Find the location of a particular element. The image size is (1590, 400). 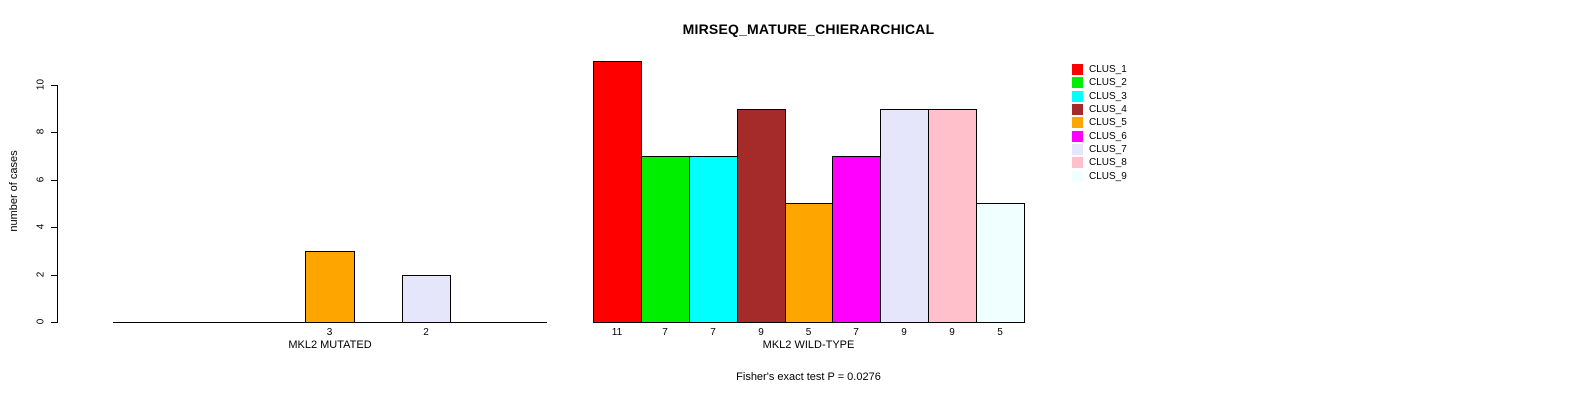

y-tick-label: 10 is located at coordinates (41, 84).